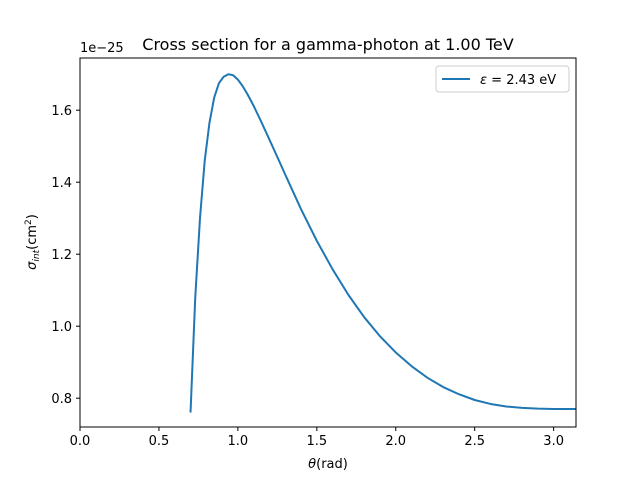 The image size is (640, 480). I want to click on y-tick-label: 1.4, so click(61, 183).